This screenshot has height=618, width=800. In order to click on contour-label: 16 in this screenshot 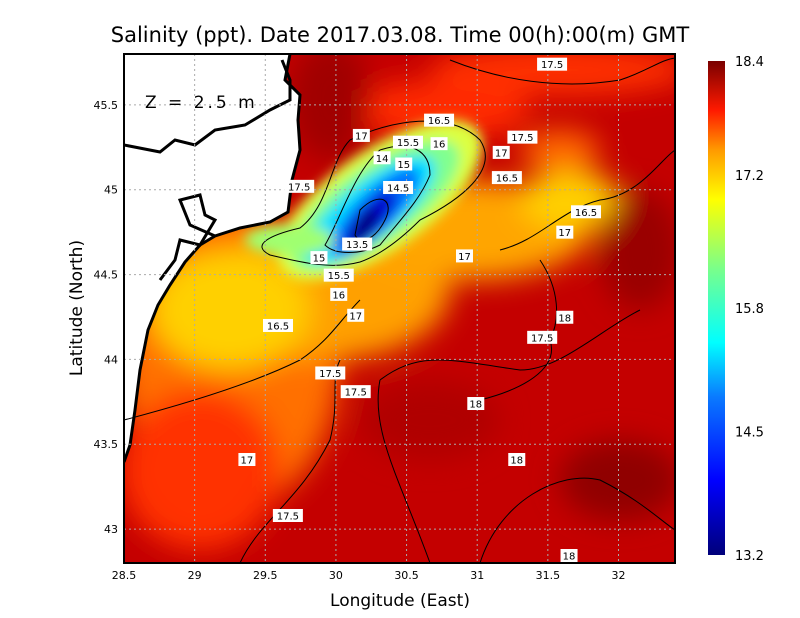, I will do `click(339, 294)`.